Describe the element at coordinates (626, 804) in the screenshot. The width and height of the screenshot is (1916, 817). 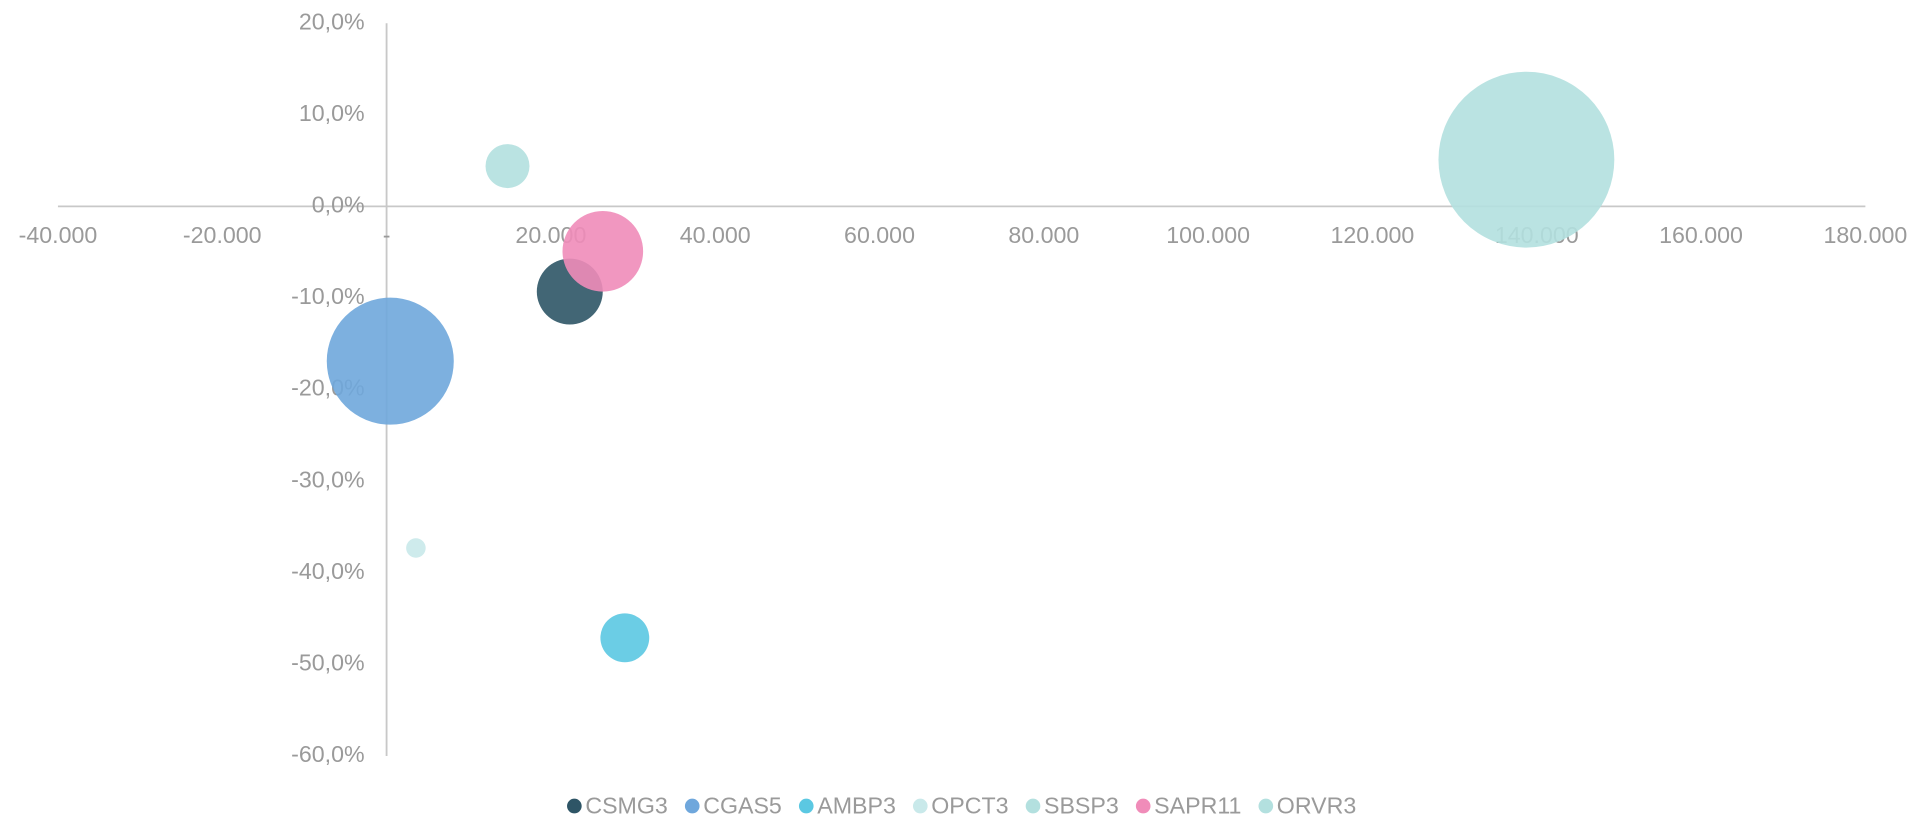
I see `legend-label: CSMG3` at that location.